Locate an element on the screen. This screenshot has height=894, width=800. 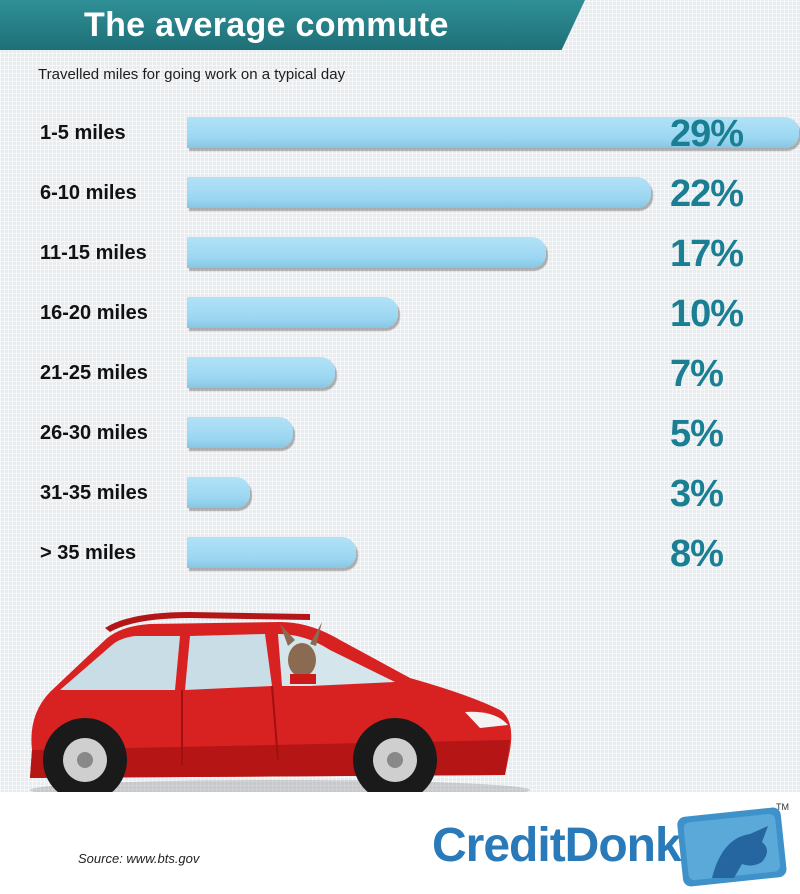
category-label: 1-5 miles is located at coordinates (83, 133).